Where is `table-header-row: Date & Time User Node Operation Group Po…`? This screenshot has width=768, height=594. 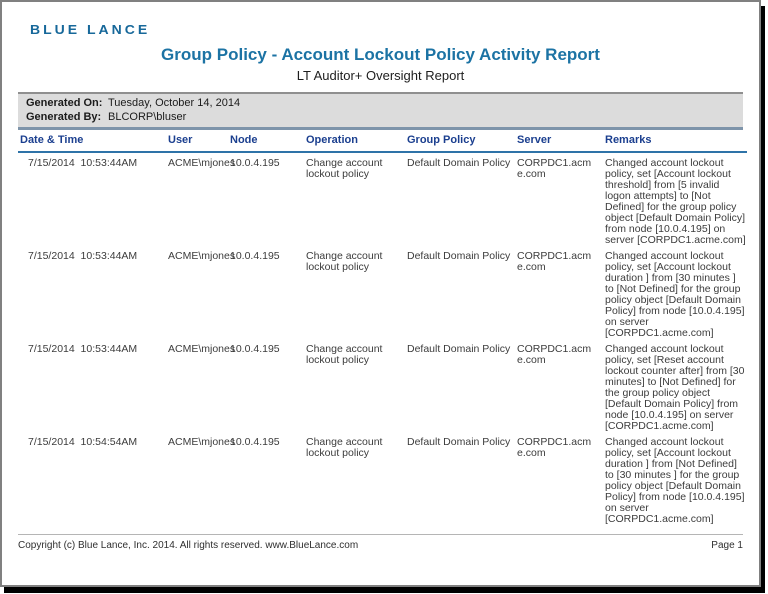 table-header-row: Date & Time User Node Operation Group Po… is located at coordinates (382, 142).